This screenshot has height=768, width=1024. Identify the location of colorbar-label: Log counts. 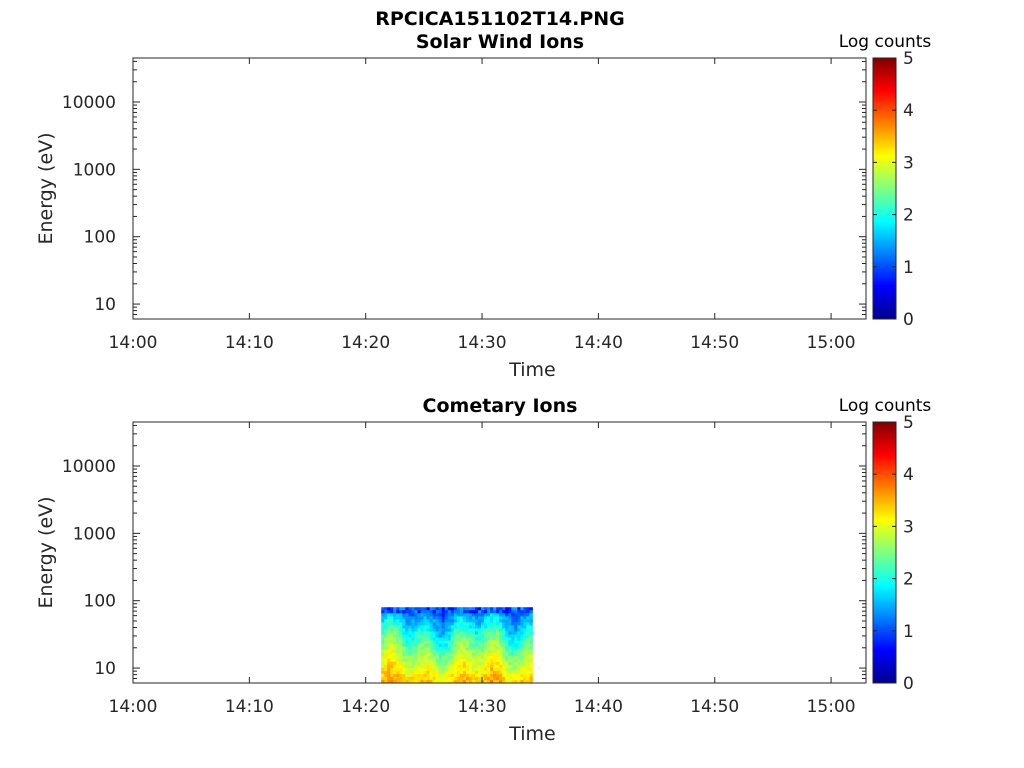
(885, 42).